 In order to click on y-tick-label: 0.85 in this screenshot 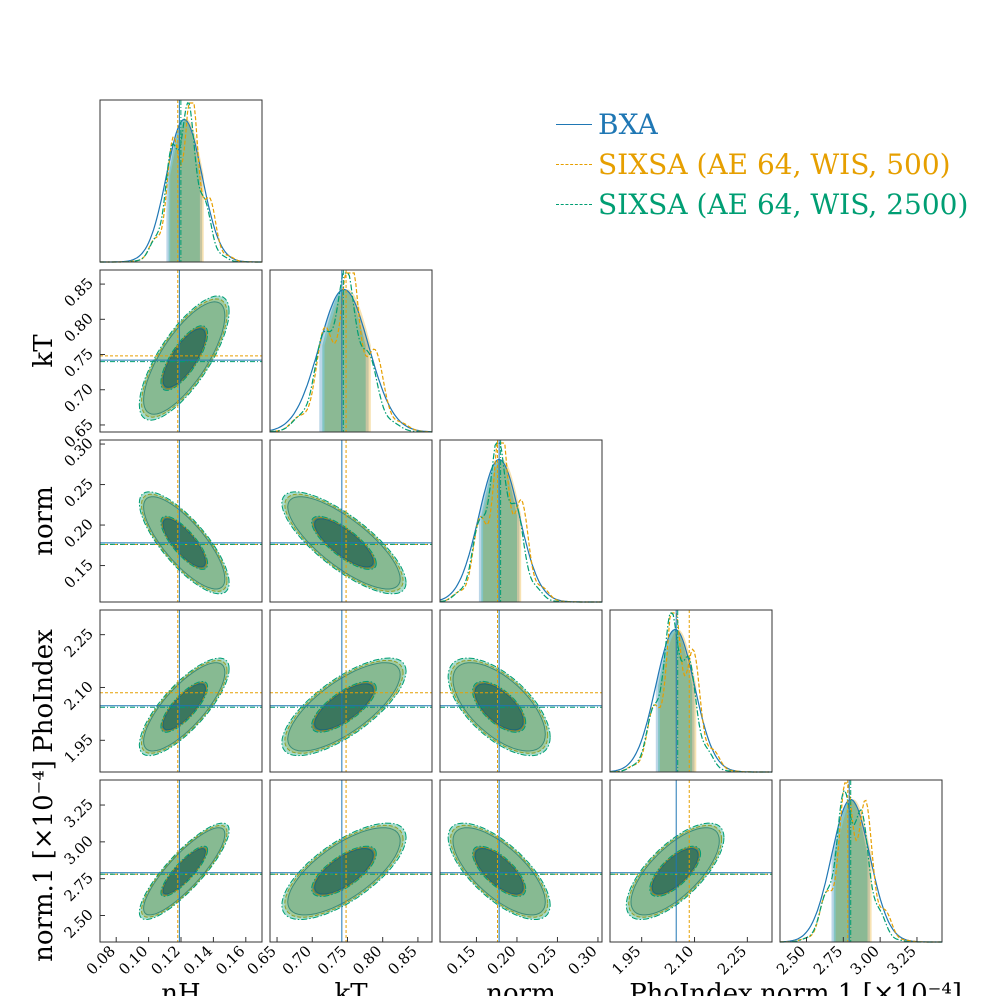, I will do `click(78, 292)`.